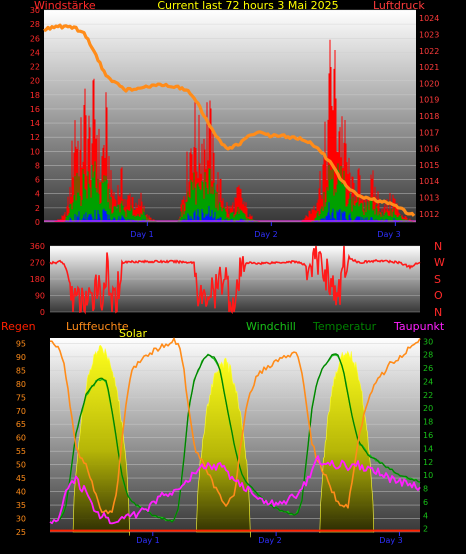 Image resolution: width=466 pixels, height=554 pixels. Describe the element at coordinates (21, 397) in the screenshot. I see `humidity-tick-label: 75` at that location.